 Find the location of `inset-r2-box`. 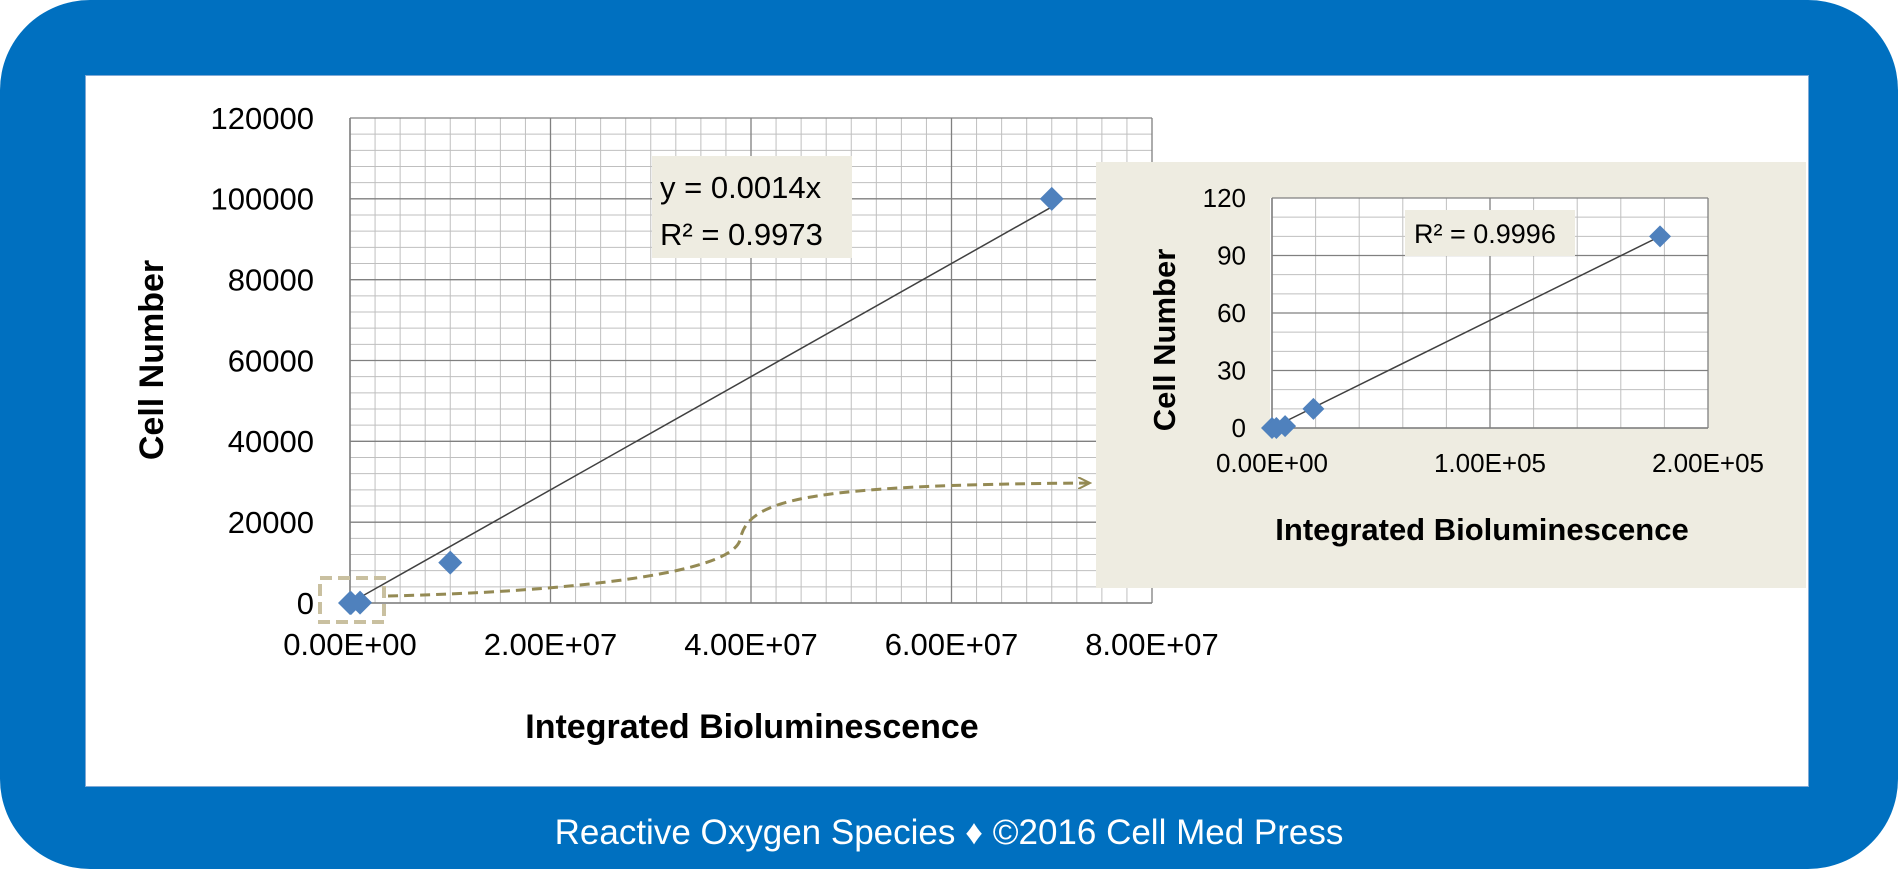

inset-r2-box is located at coordinates (1490, 233).